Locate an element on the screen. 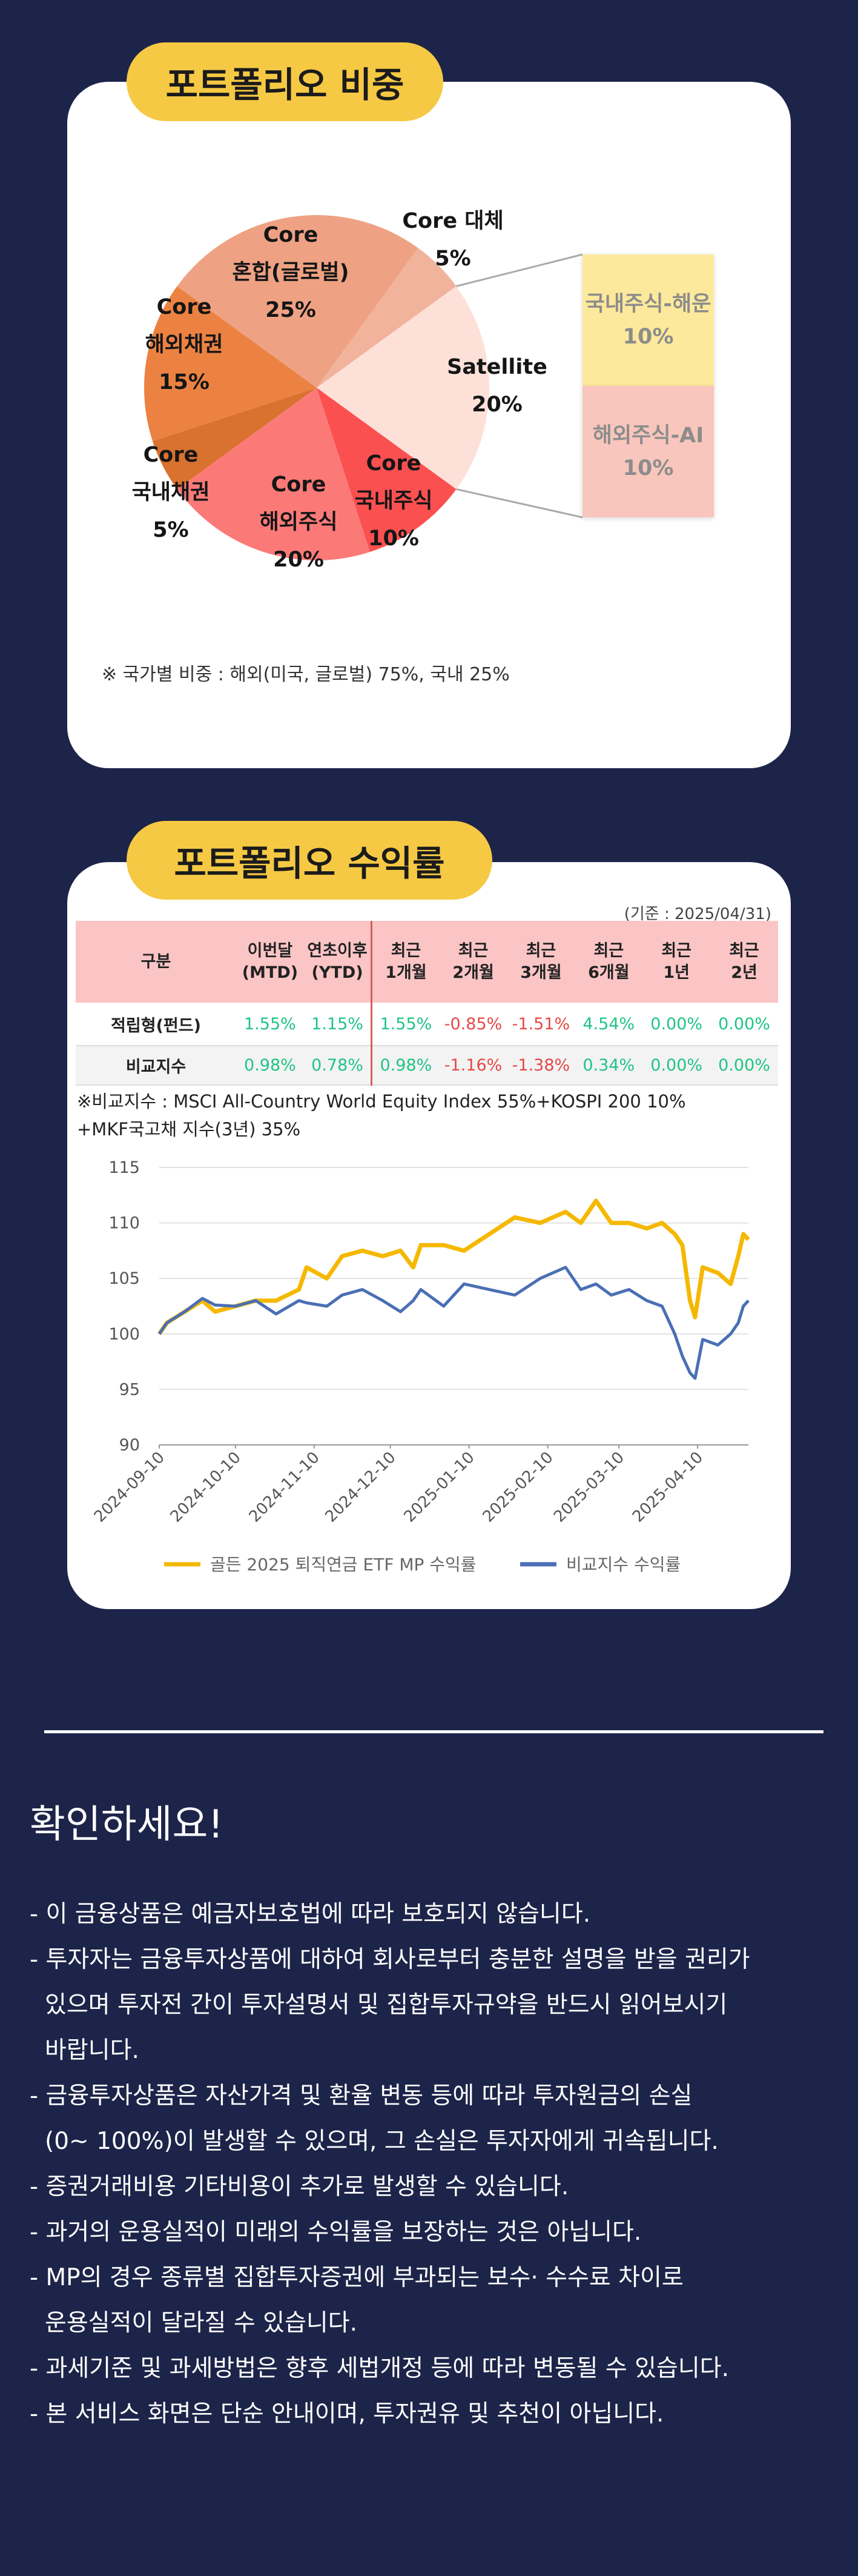 The width and height of the screenshot is (858, 2576). country-note: ※ 국가별 비중 : 해외(미국, 글로벌) 75%, 국내 25% is located at coordinates (306, 674).